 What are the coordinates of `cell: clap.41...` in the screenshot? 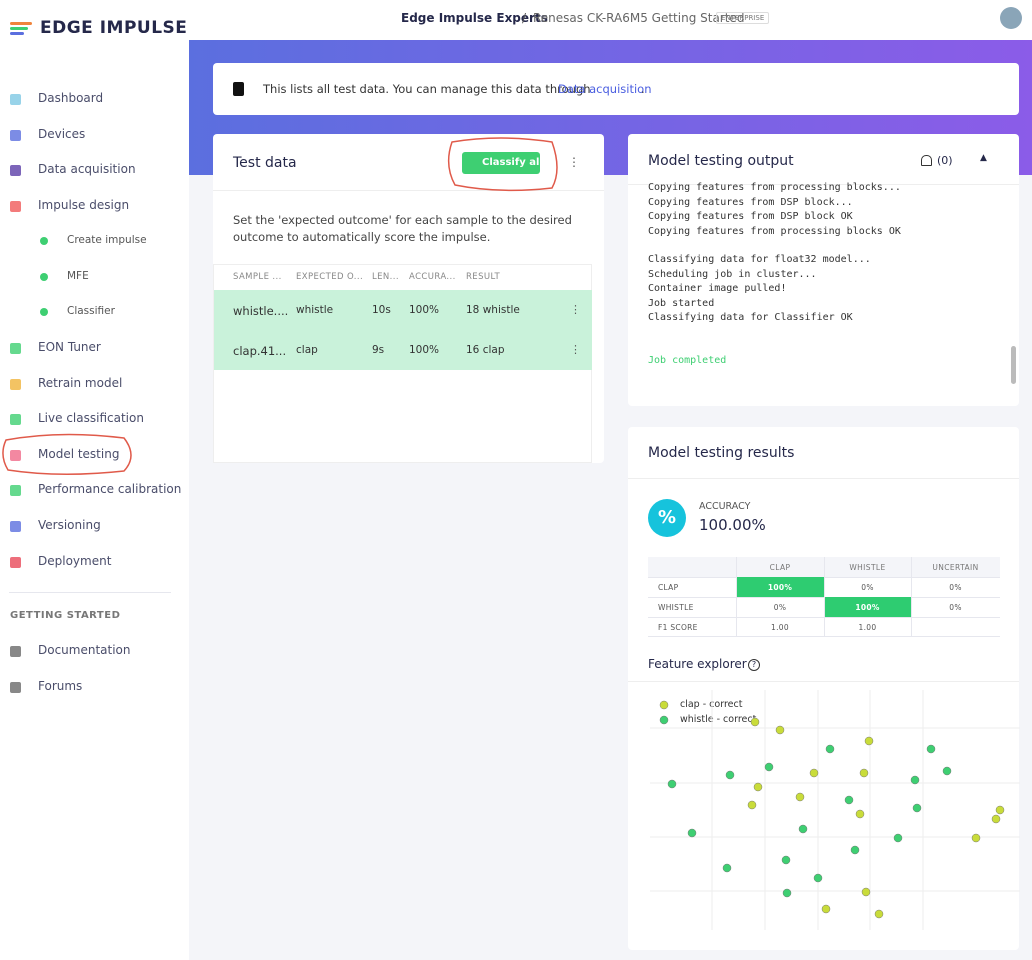 It's located at (260, 351).